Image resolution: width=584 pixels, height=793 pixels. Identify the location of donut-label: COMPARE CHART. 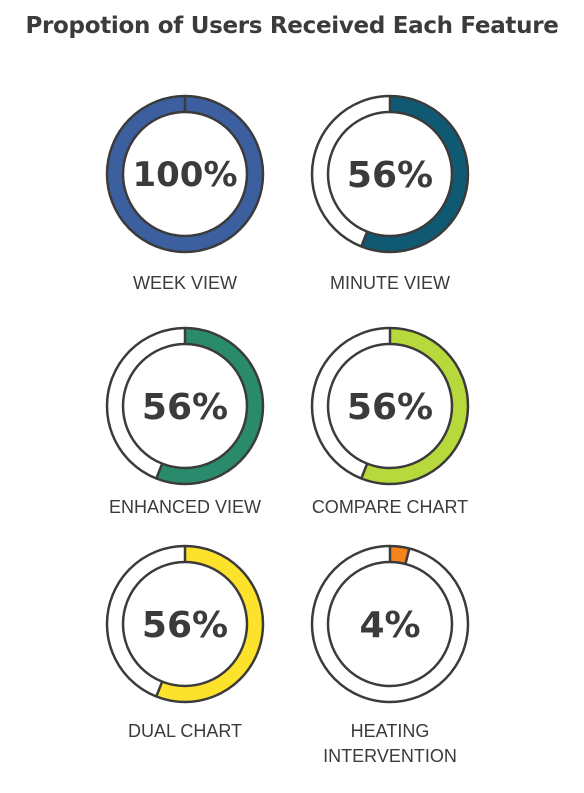
(390, 507).